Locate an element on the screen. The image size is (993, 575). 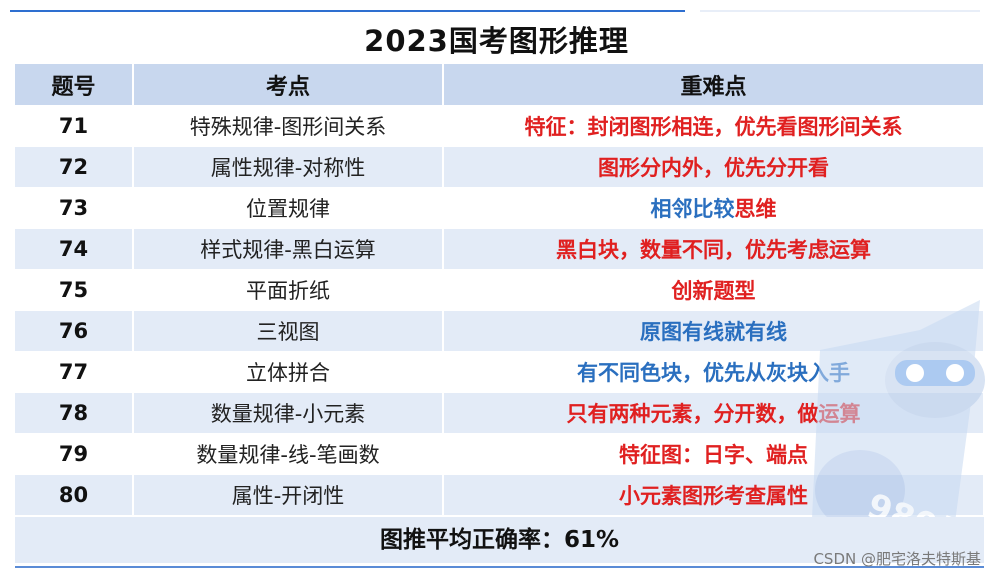
topic-cell: 数量规律-小元素 is located at coordinates (288, 413).